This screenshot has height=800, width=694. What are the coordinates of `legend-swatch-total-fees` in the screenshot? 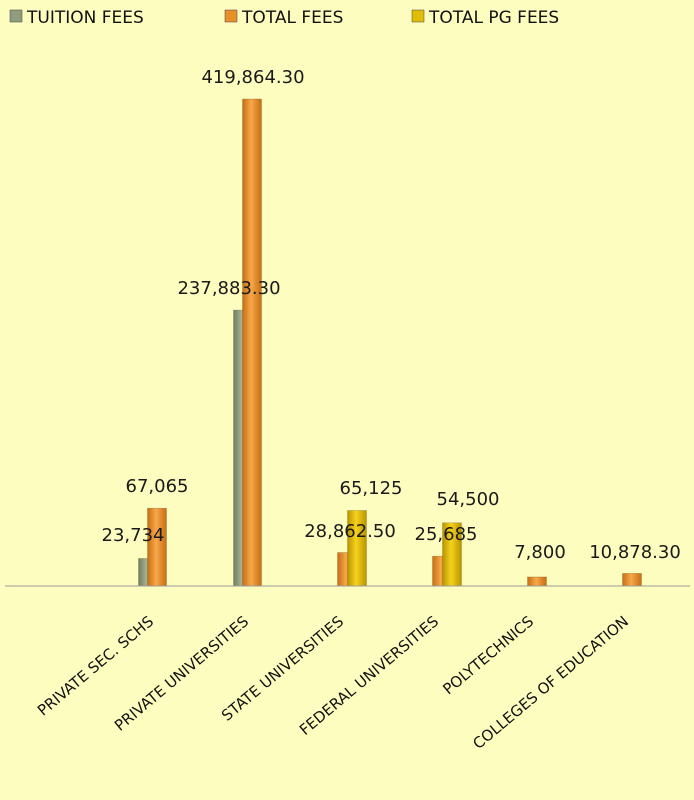 It's located at (231, 16).